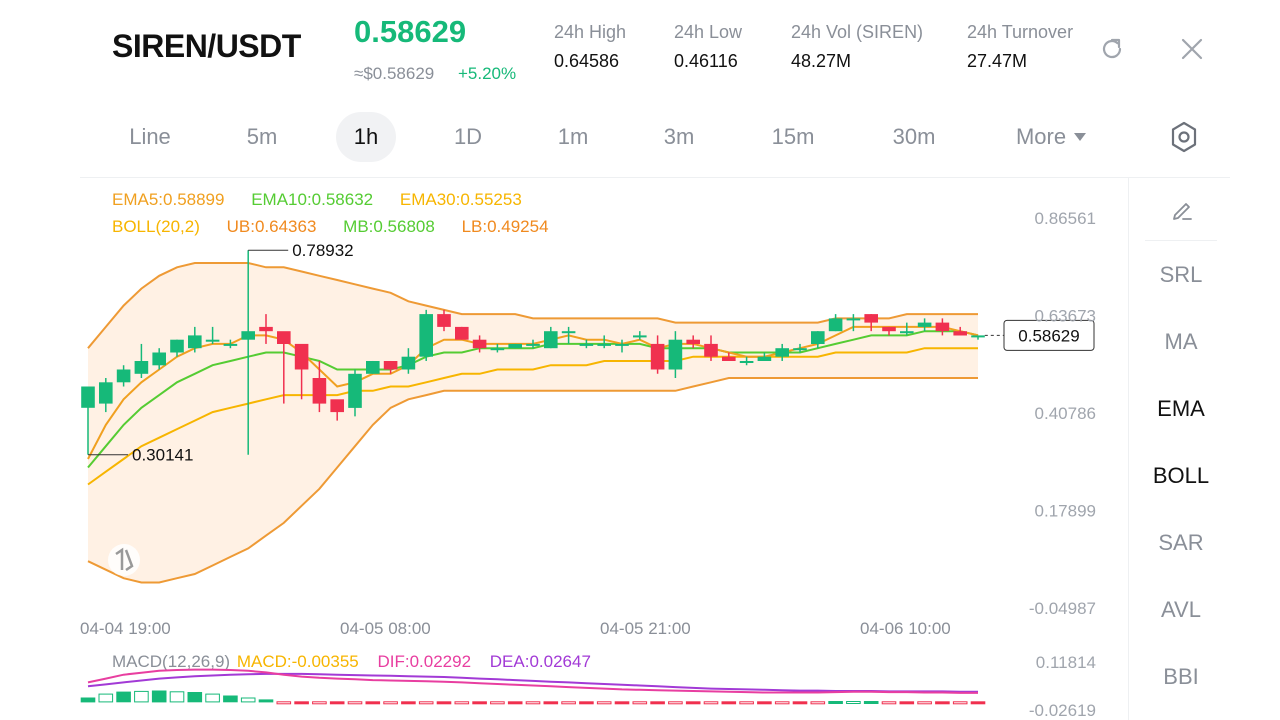 Image resolution: width=1280 pixels, height=720 pixels. I want to click on indicator-ema: EMA, so click(1181, 408).